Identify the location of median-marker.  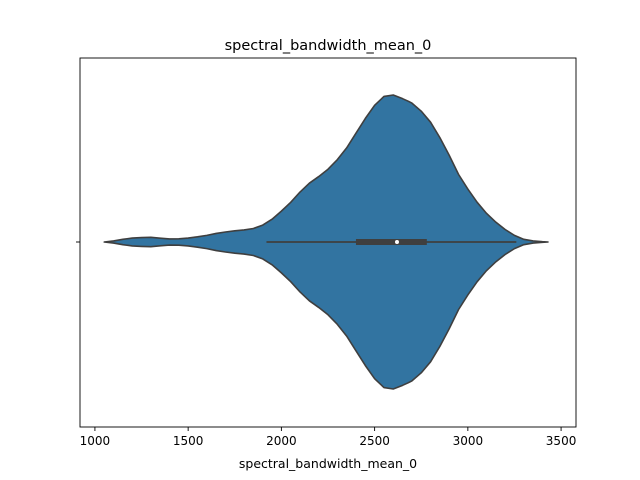
(396, 242).